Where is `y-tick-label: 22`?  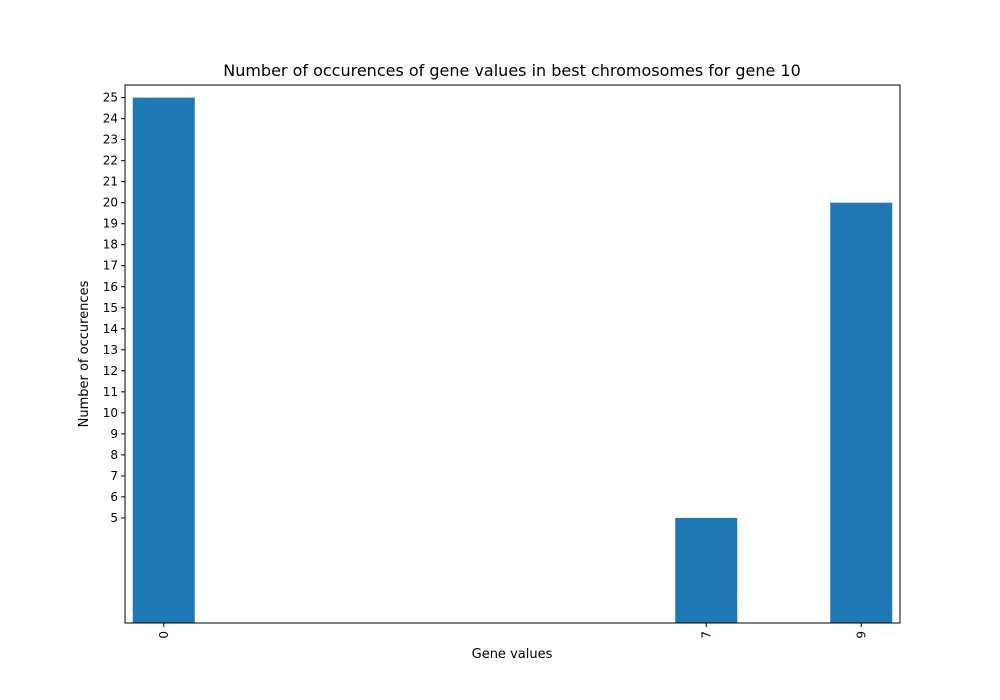 y-tick-label: 22 is located at coordinates (110, 161).